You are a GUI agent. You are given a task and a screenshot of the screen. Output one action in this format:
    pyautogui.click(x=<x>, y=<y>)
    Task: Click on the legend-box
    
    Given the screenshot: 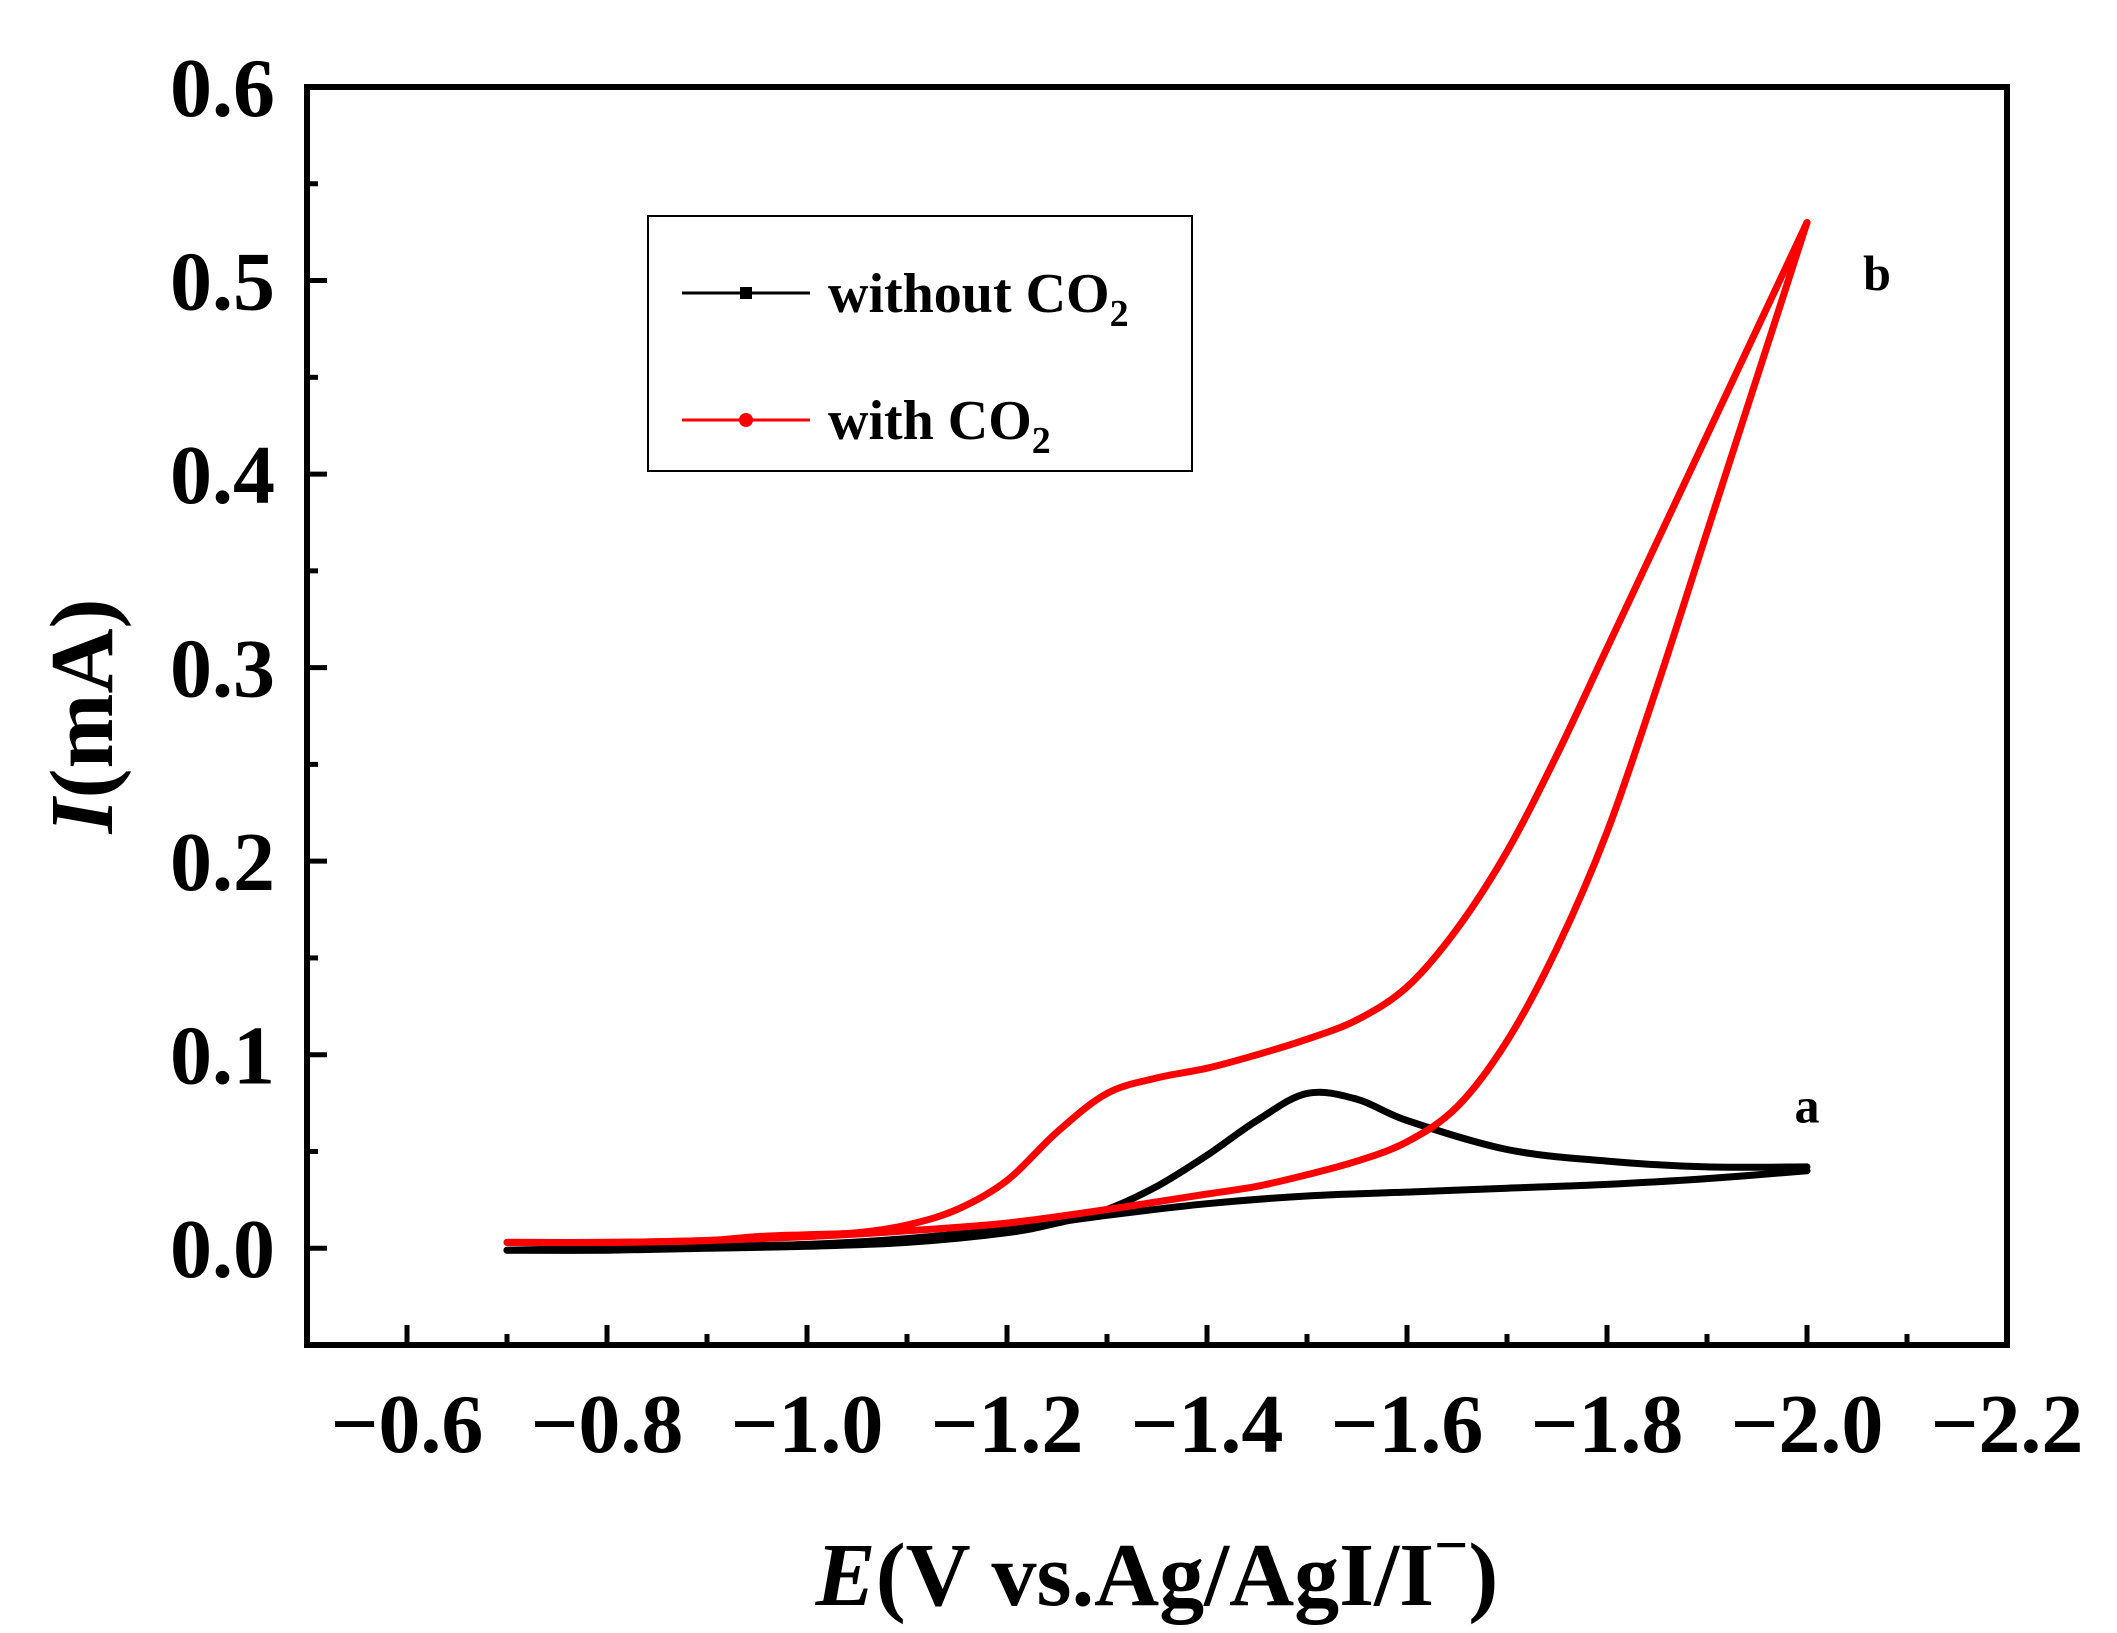 What is the action you would take?
    pyautogui.click(x=920, y=343)
    